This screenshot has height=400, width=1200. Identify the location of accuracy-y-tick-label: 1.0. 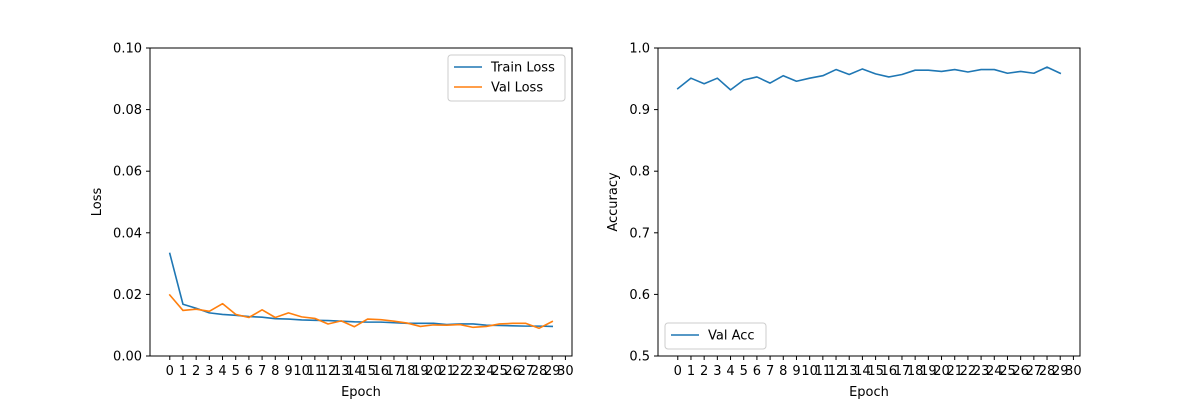
(639, 49).